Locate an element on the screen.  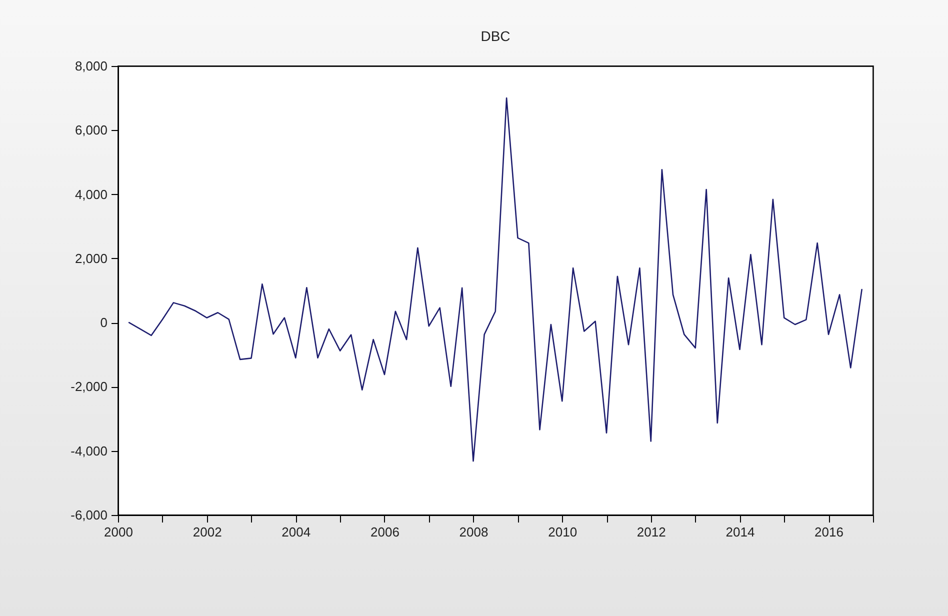
y-tick-label: -6,000 is located at coordinates (89, 515).